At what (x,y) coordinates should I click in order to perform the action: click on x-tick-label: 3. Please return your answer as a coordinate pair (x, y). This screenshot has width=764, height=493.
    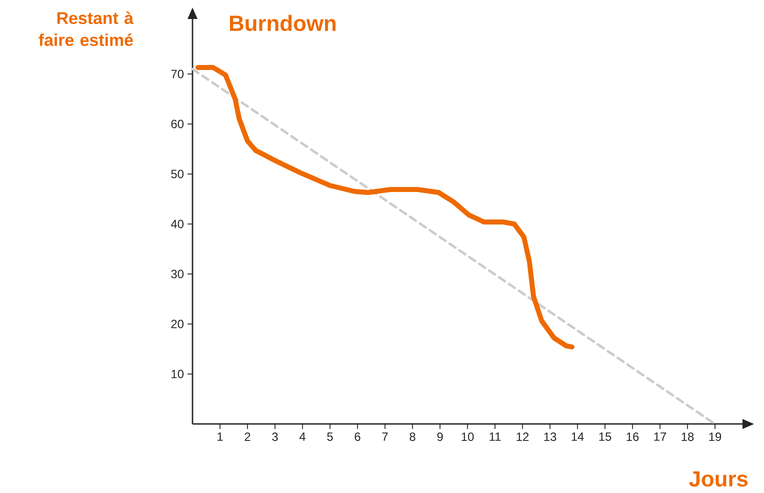
    Looking at the image, I should click on (275, 436).